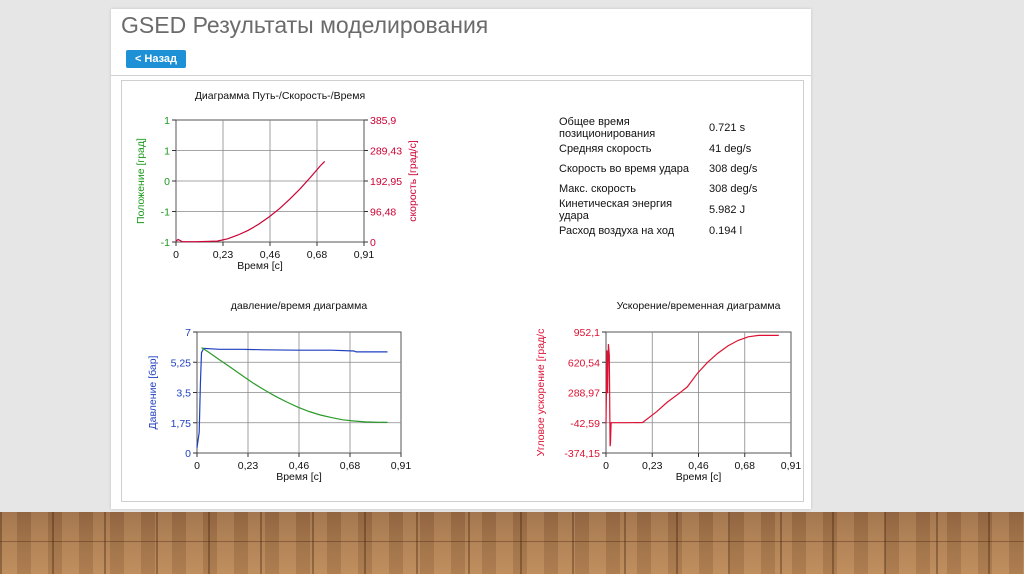 The height and width of the screenshot is (574, 1024). I want to click on y-tick-label: 620,54, so click(584, 363).